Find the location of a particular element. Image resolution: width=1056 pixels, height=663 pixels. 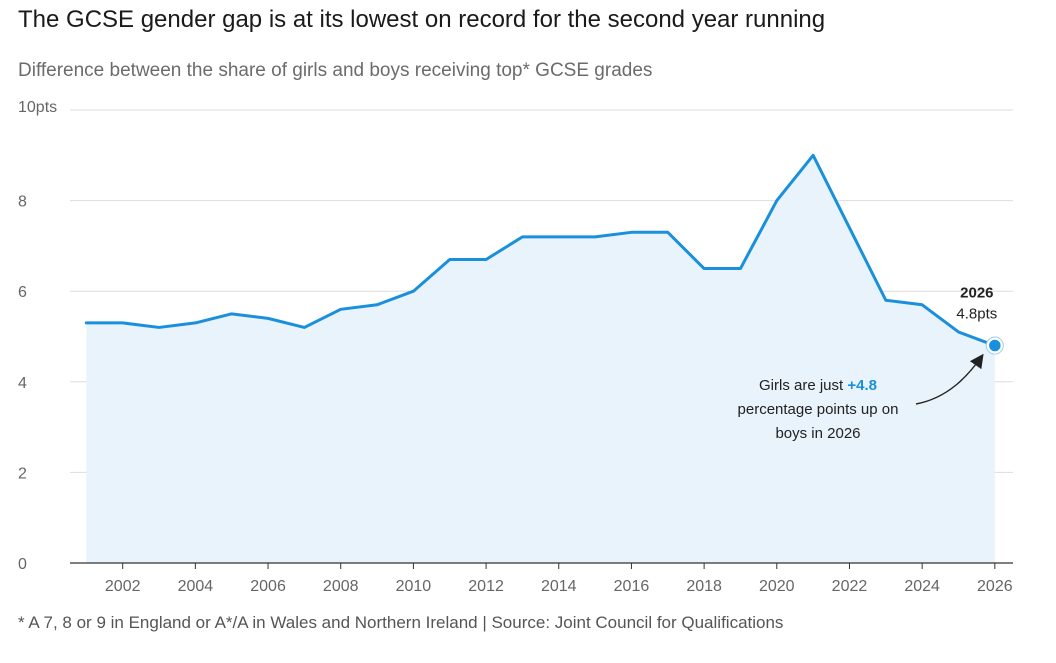

y-tick-label: 6 is located at coordinates (22, 292).